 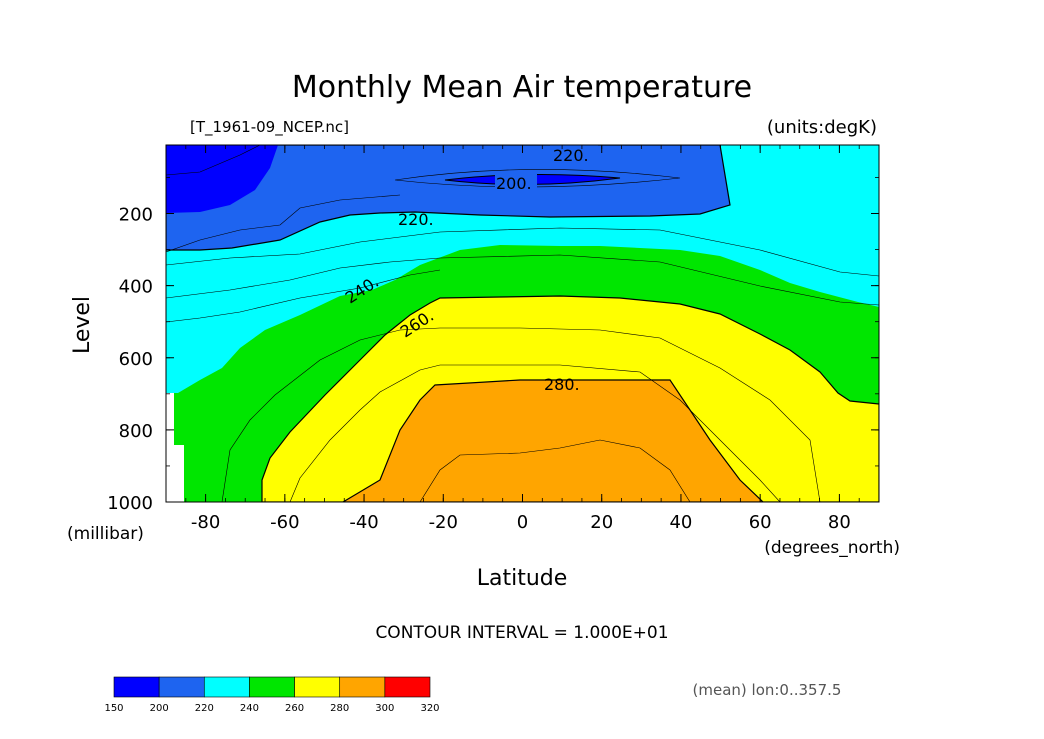 I want to click on y-tick-label: 1000, so click(x=130, y=503).